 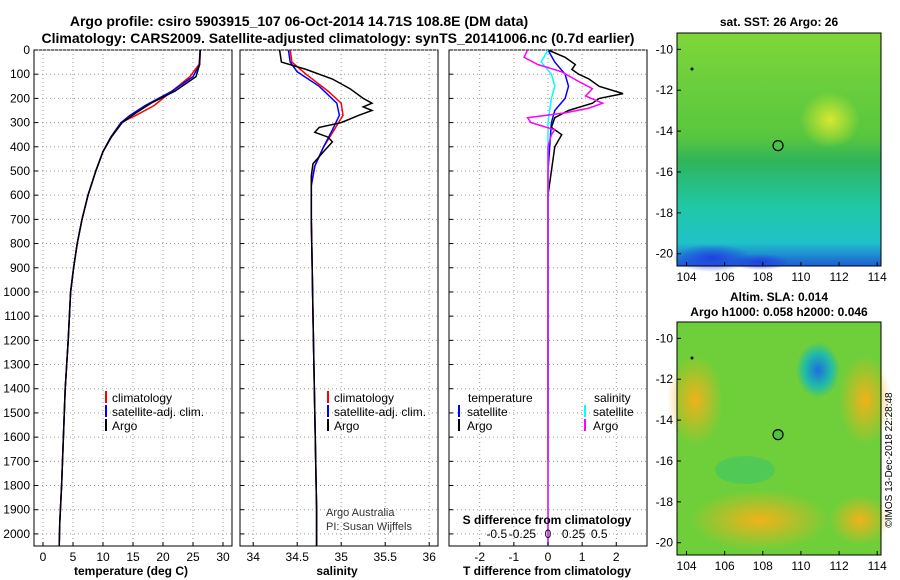 I want to click on sst-argo-marker, so click(x=778, y=146).